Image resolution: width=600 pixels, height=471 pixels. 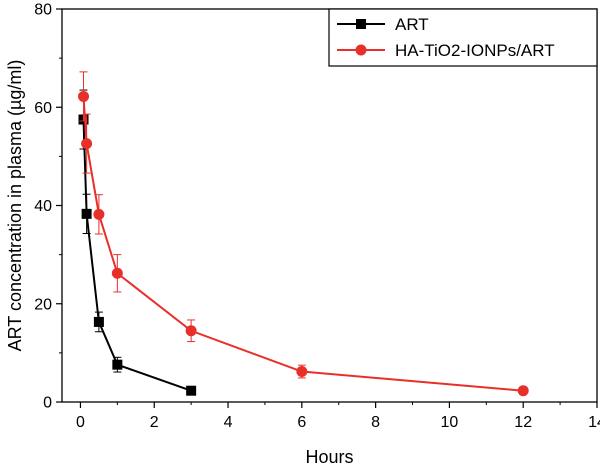 What do you see at coordinates (15, 206) in the screenshot?
I see `y-axis-title: ART concentration in plasma (µg/ml)` at bounding box center [15, 206].